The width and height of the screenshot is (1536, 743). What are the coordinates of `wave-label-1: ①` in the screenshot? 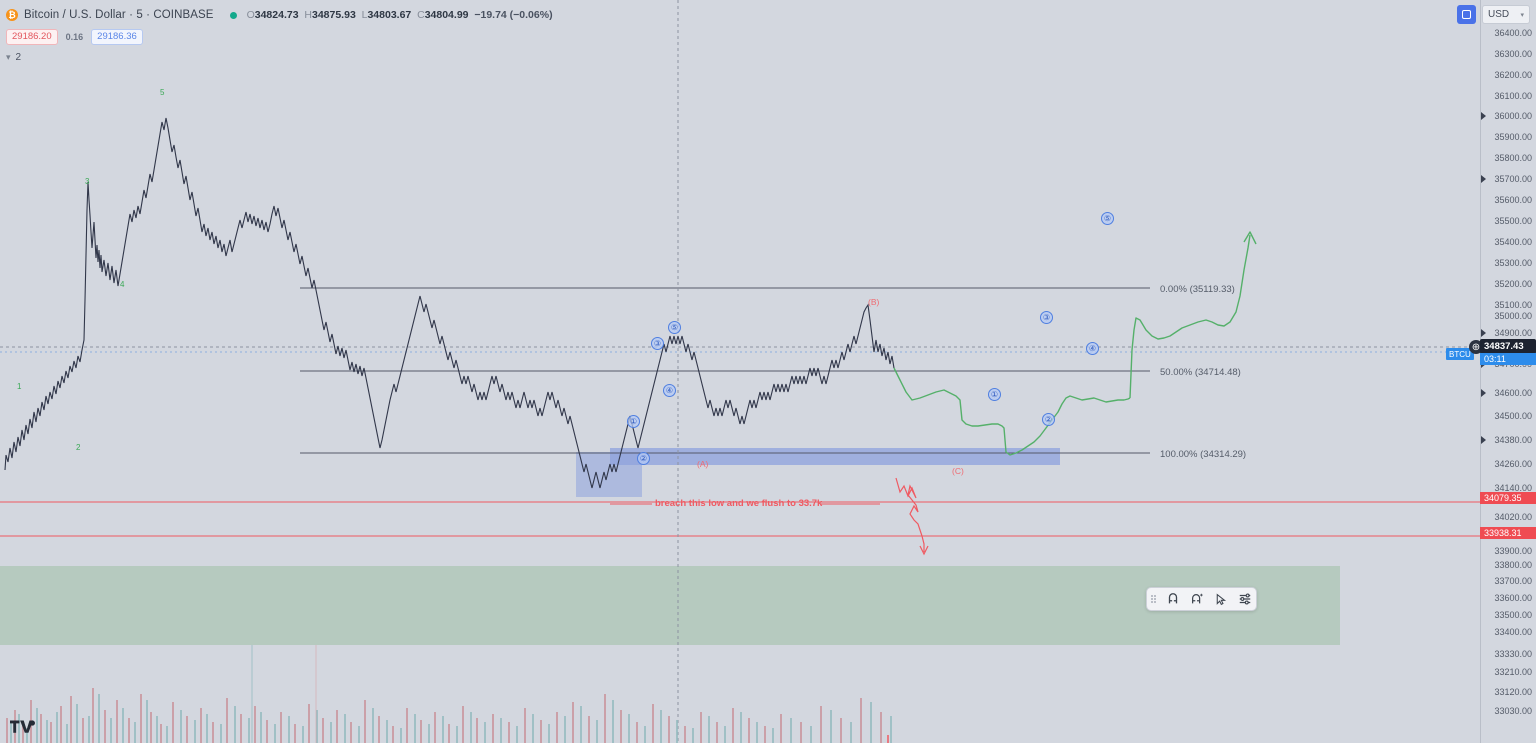 It's located at (633, 421).